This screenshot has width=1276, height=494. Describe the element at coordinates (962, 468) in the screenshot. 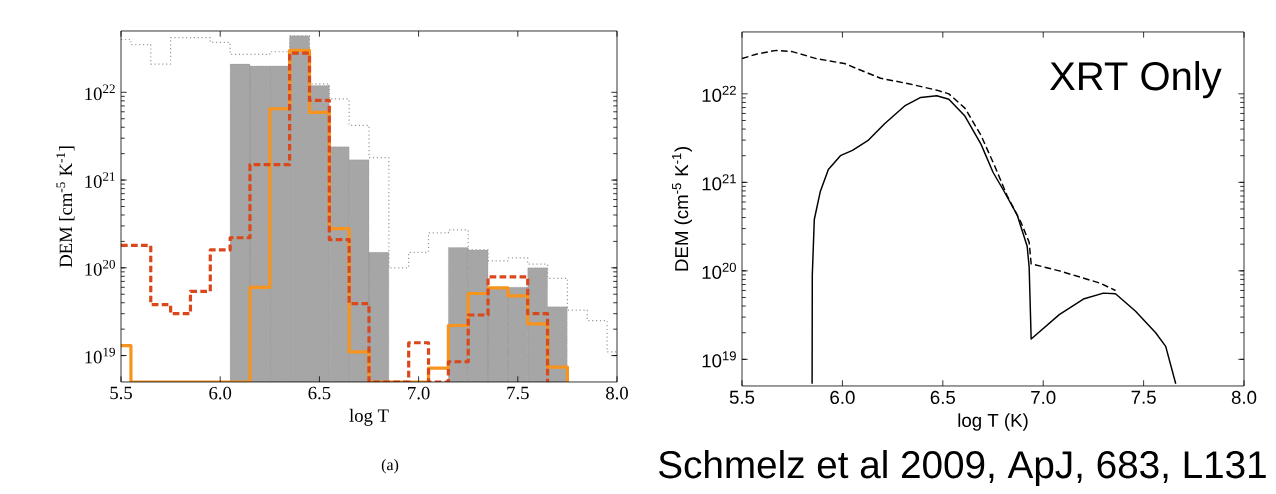

I see `text: Schmelz et al 2009, ApJ, 683, L131` at that location.